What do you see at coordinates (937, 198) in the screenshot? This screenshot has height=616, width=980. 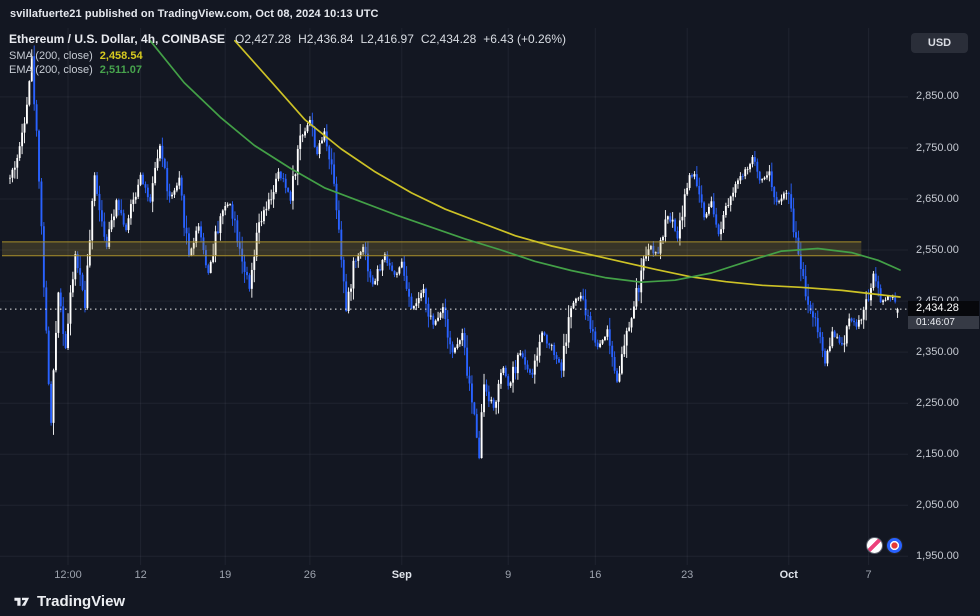 I see `price-axis-label: 2,650.00` at bounding box center [937, 198].